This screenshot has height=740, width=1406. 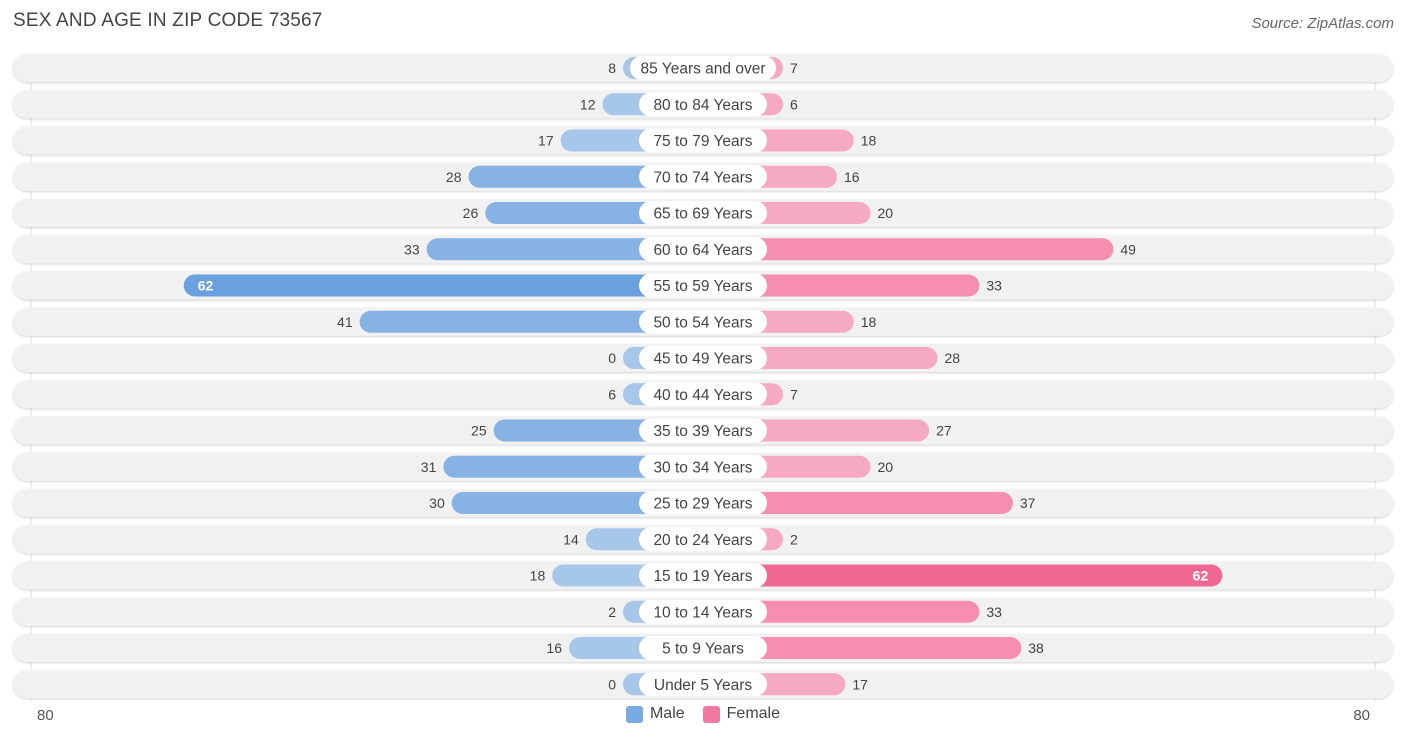 What do you see at coordinates (345, 322) in the screenshot?
I see `male-value-label: 41` at bounding box center [345, 322].